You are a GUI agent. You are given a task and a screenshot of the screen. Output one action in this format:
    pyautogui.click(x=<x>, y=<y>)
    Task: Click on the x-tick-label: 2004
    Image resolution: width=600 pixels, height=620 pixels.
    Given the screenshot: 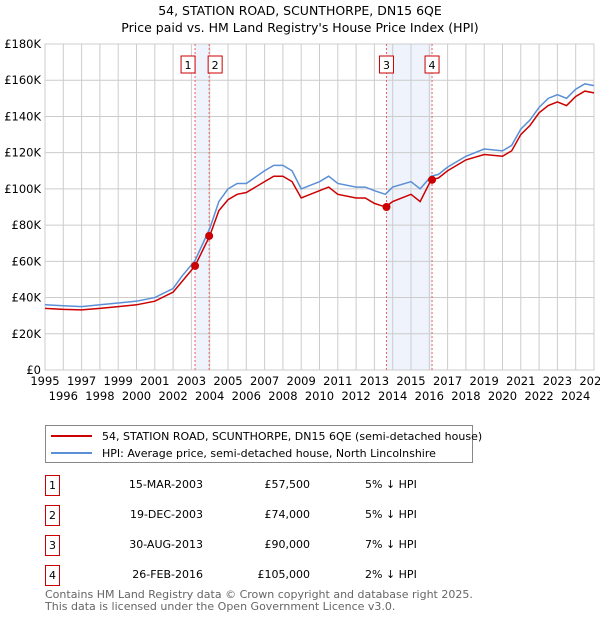 What is the action you would take?
    pyautogui.click(x=209, y=396)
    